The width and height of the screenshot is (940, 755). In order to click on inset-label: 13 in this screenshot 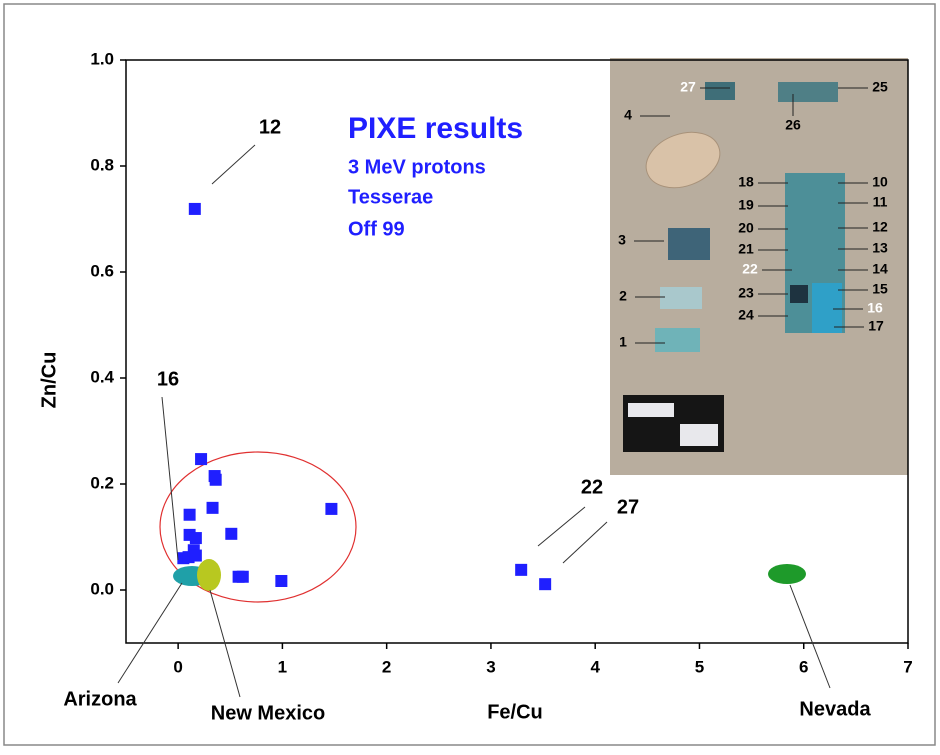, I will do `click(880, 248)`.